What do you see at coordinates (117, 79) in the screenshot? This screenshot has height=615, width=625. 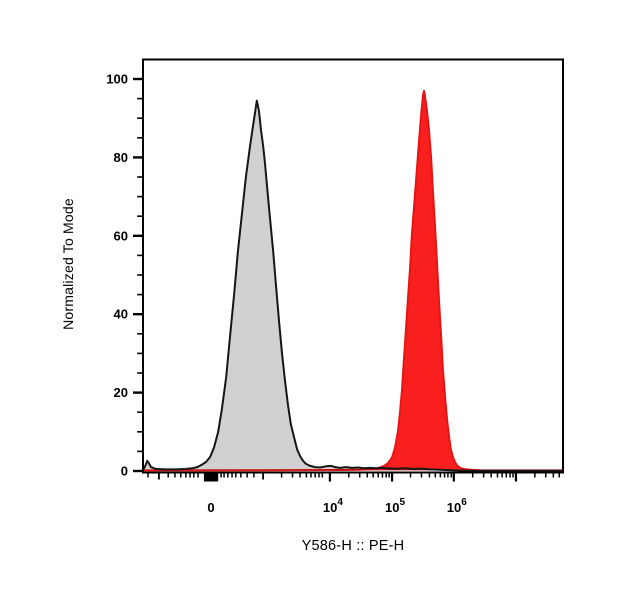 I see `y-tick-label: 100` at bounding box center [117, 79].